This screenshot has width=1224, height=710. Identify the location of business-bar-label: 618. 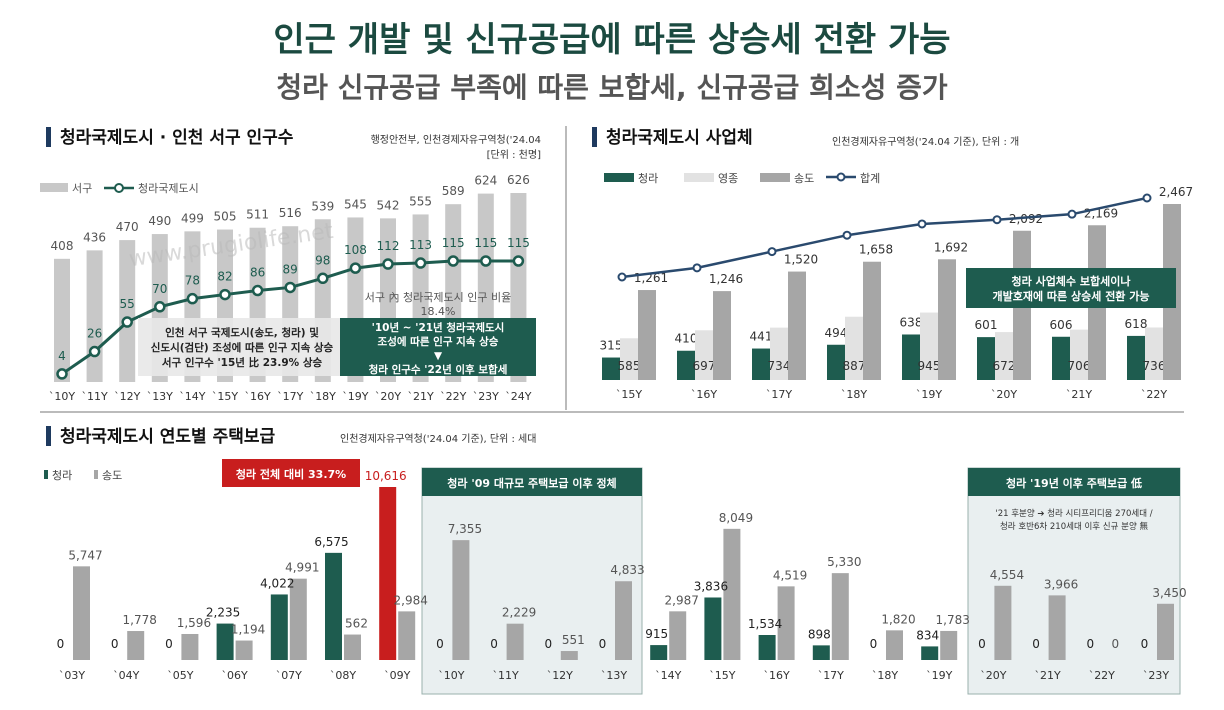
(1136, 324).